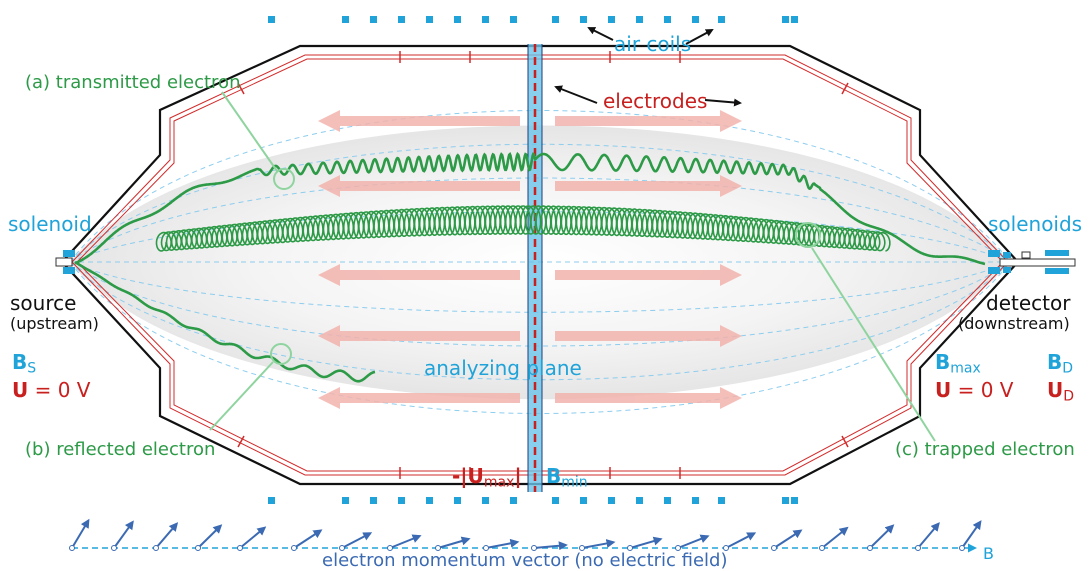  Describe the element at coordinates (567, 477) in the screenshot. I see `b-min-label: Bmin` at that location.